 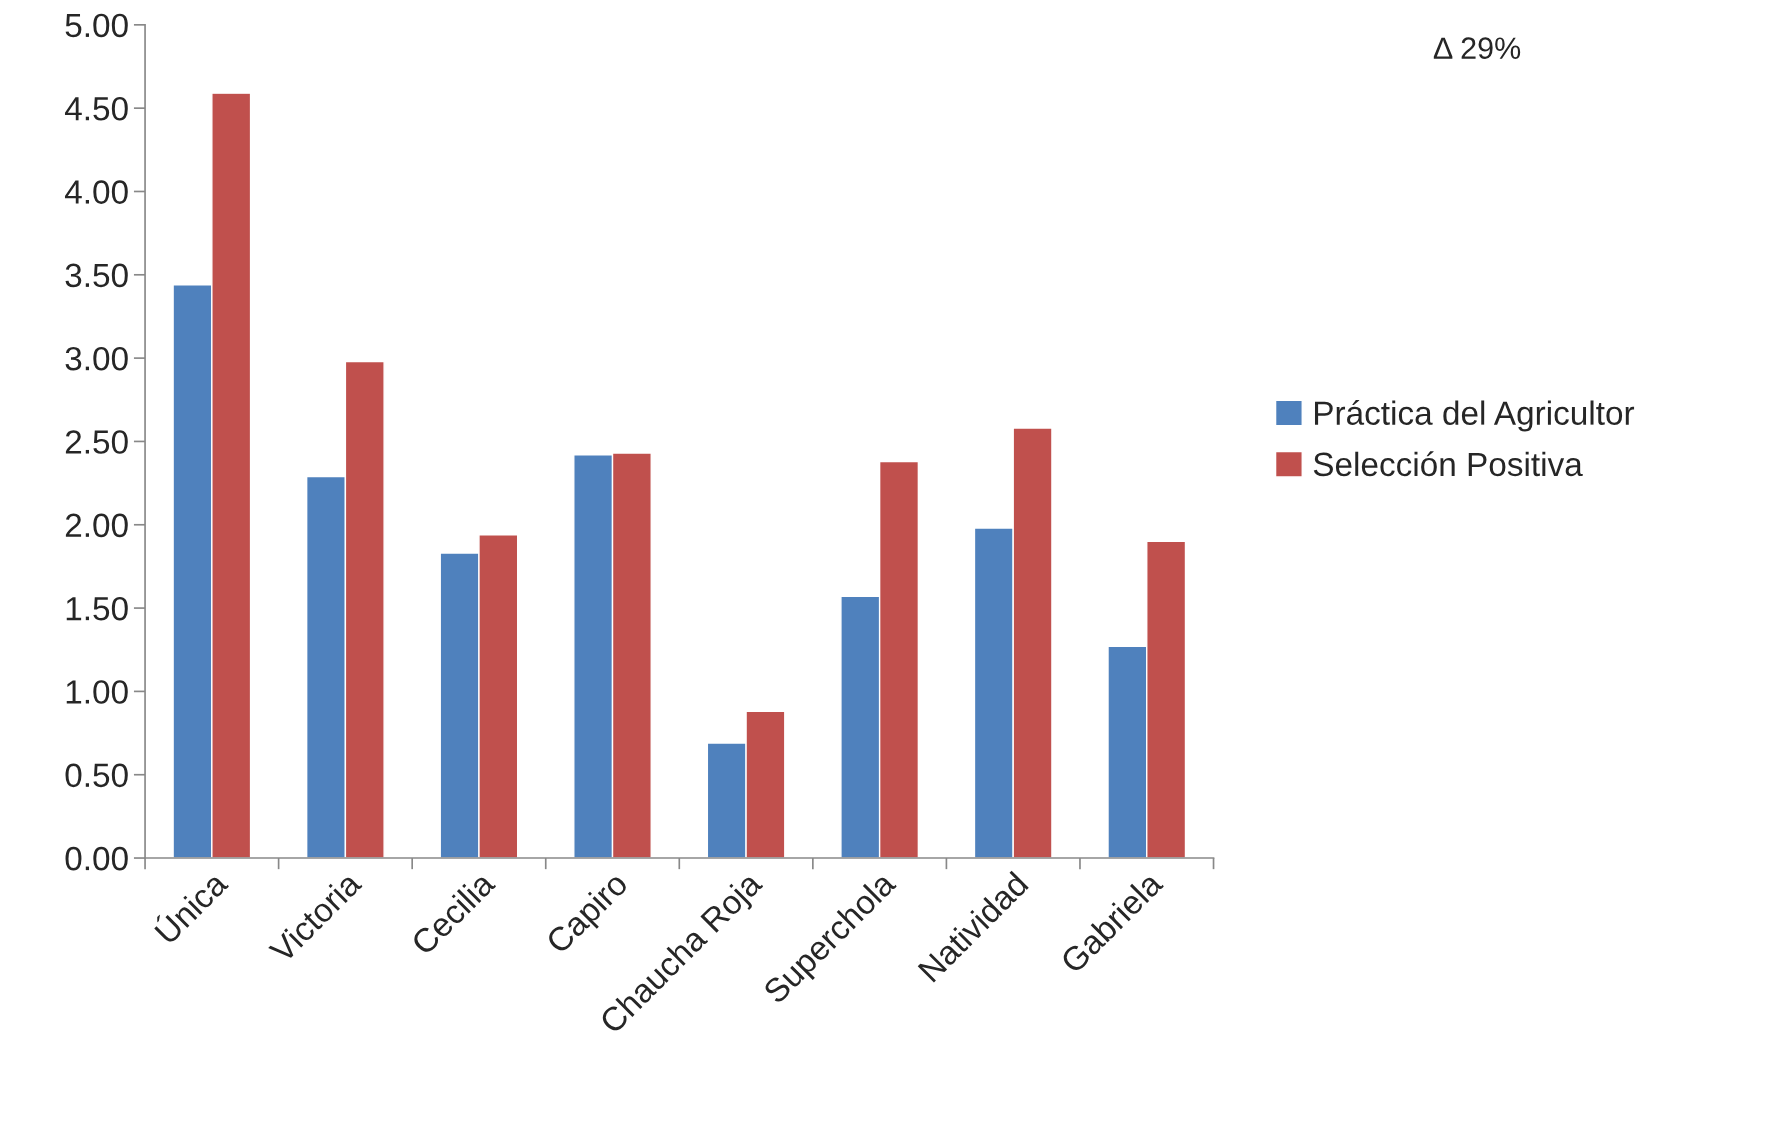 What do you see at coordinates (96, 275) in the screenshot?
I see `y-tick-label: 3.50` at bounding box center [96, 275].